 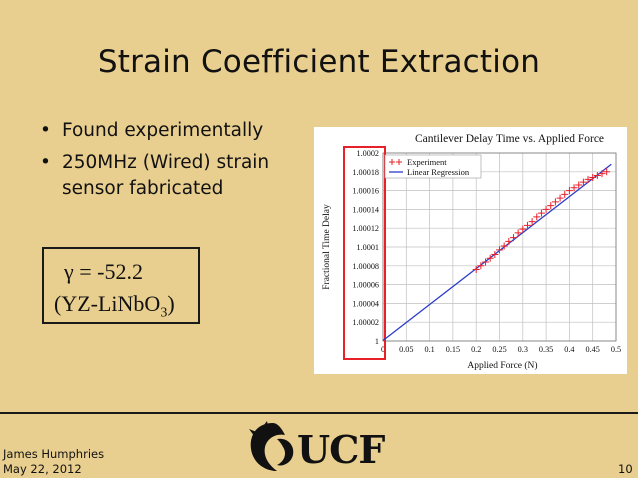 I want to click on x-tick-label: 0.5, so click(x=616, y=349).